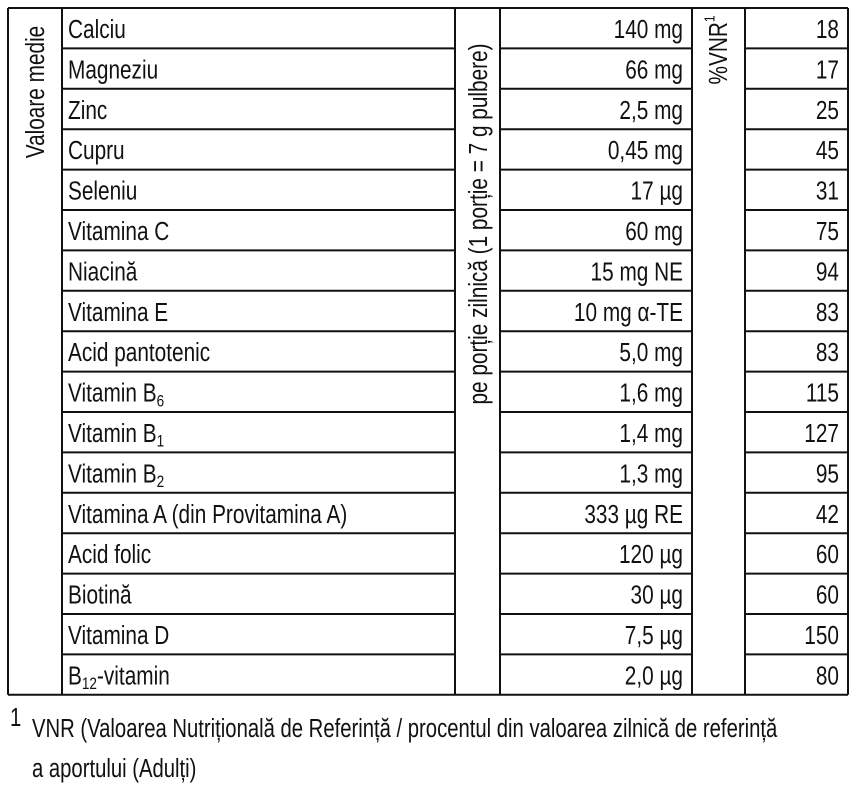 The width and height of the screenshot is (856, 798). Describe the element at coordinates (827, 675) in the screenshot. I see `vnr-value: 80` at that location.